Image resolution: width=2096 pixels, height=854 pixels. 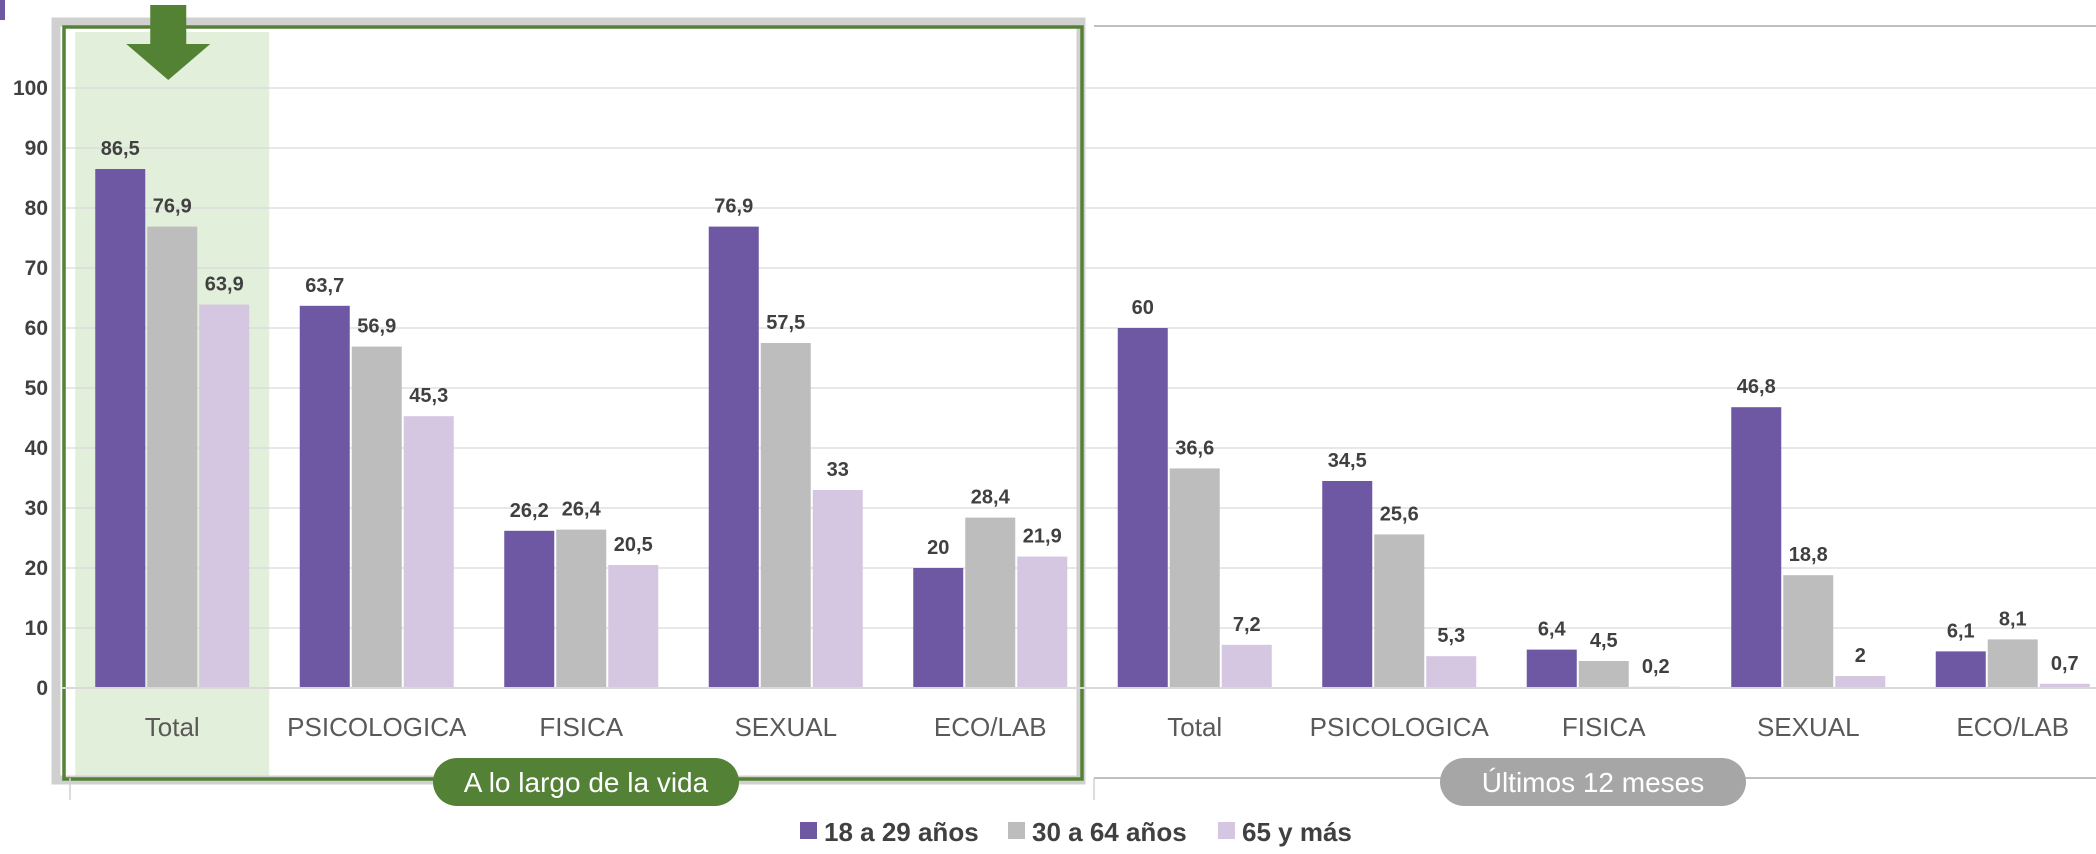 I want to click on down-arrow-icon, so click(x=168, y=42).